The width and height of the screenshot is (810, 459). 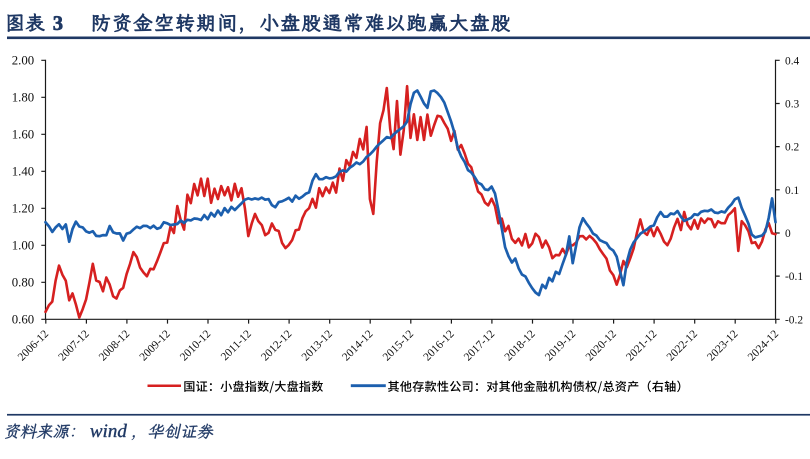 I want to click on svg-text: 0.80, so click(x=23, y=283).